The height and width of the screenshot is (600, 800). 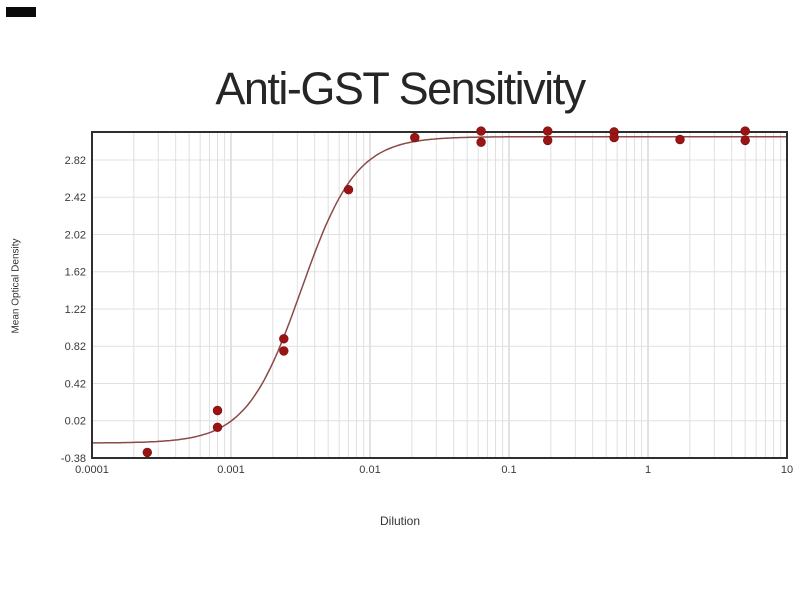 I want to click on y-tick-label: 1.22, so click(x=75, y=310).